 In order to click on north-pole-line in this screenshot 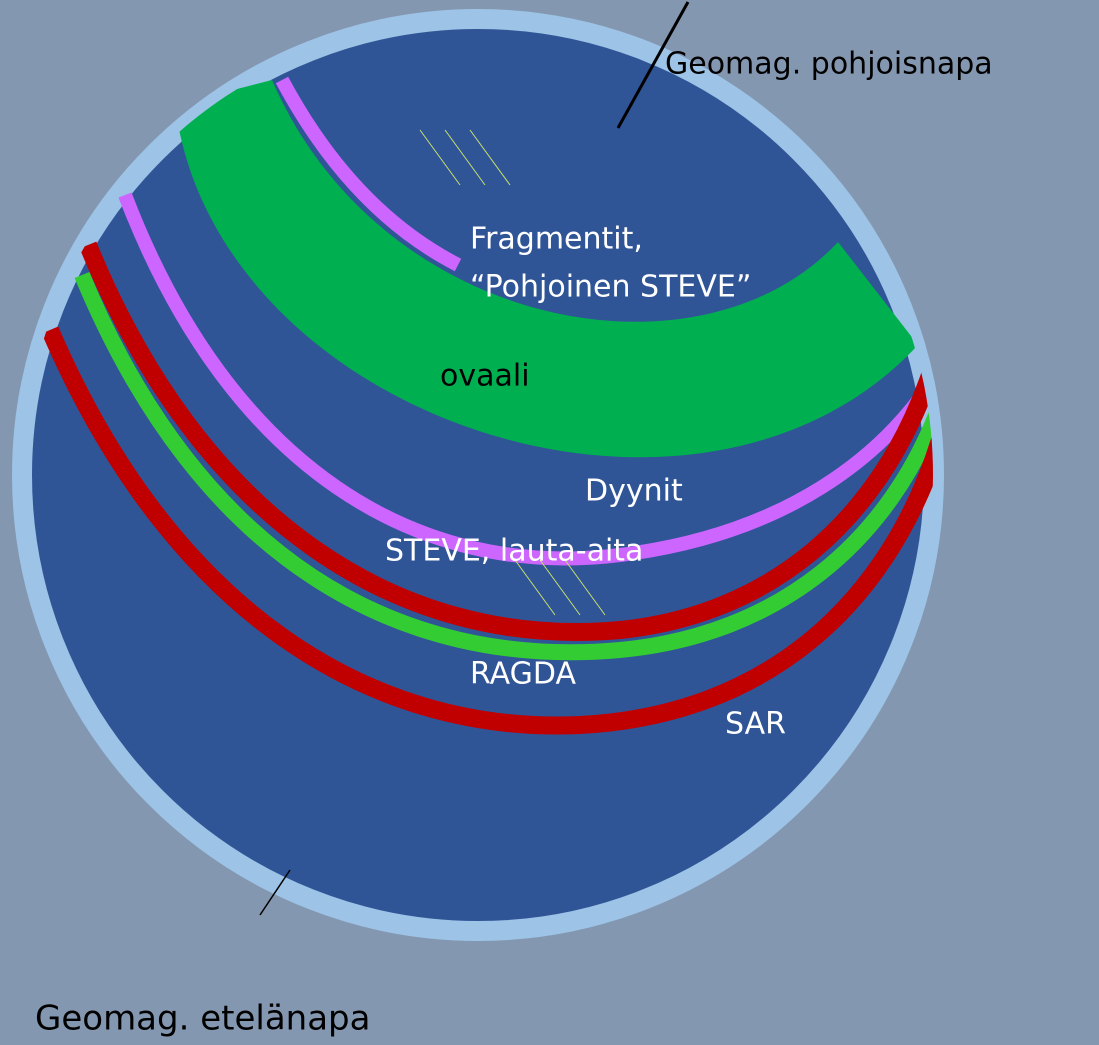, I will do `click(653, 65)`.